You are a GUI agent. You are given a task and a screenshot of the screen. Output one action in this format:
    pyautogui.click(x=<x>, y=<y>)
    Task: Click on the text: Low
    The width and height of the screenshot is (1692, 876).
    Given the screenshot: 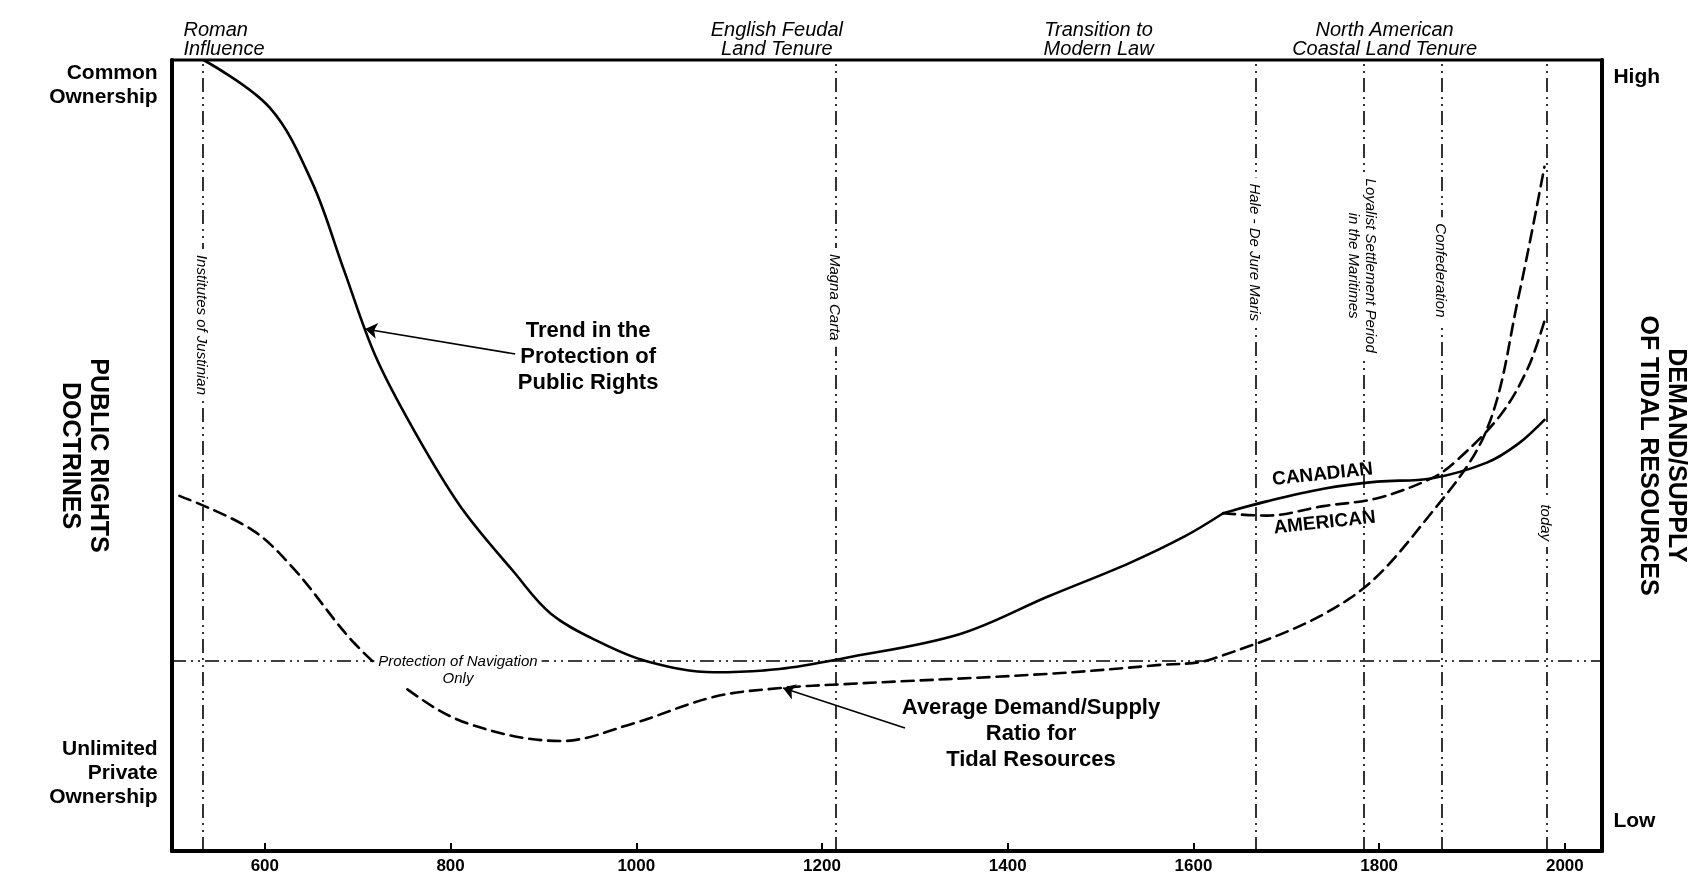 What is the action you would take?
    pyautogui.click(x=1635, y=819)
    